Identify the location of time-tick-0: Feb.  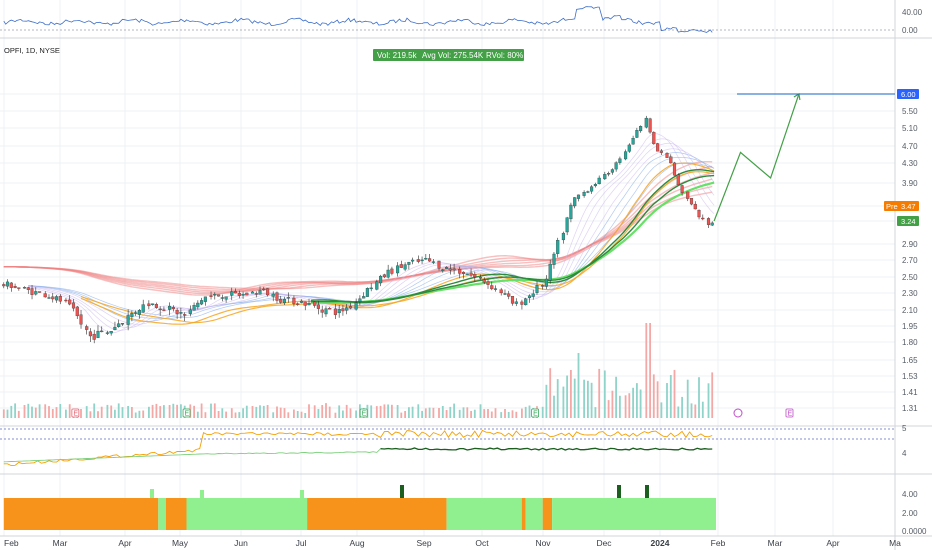
(11, 543).